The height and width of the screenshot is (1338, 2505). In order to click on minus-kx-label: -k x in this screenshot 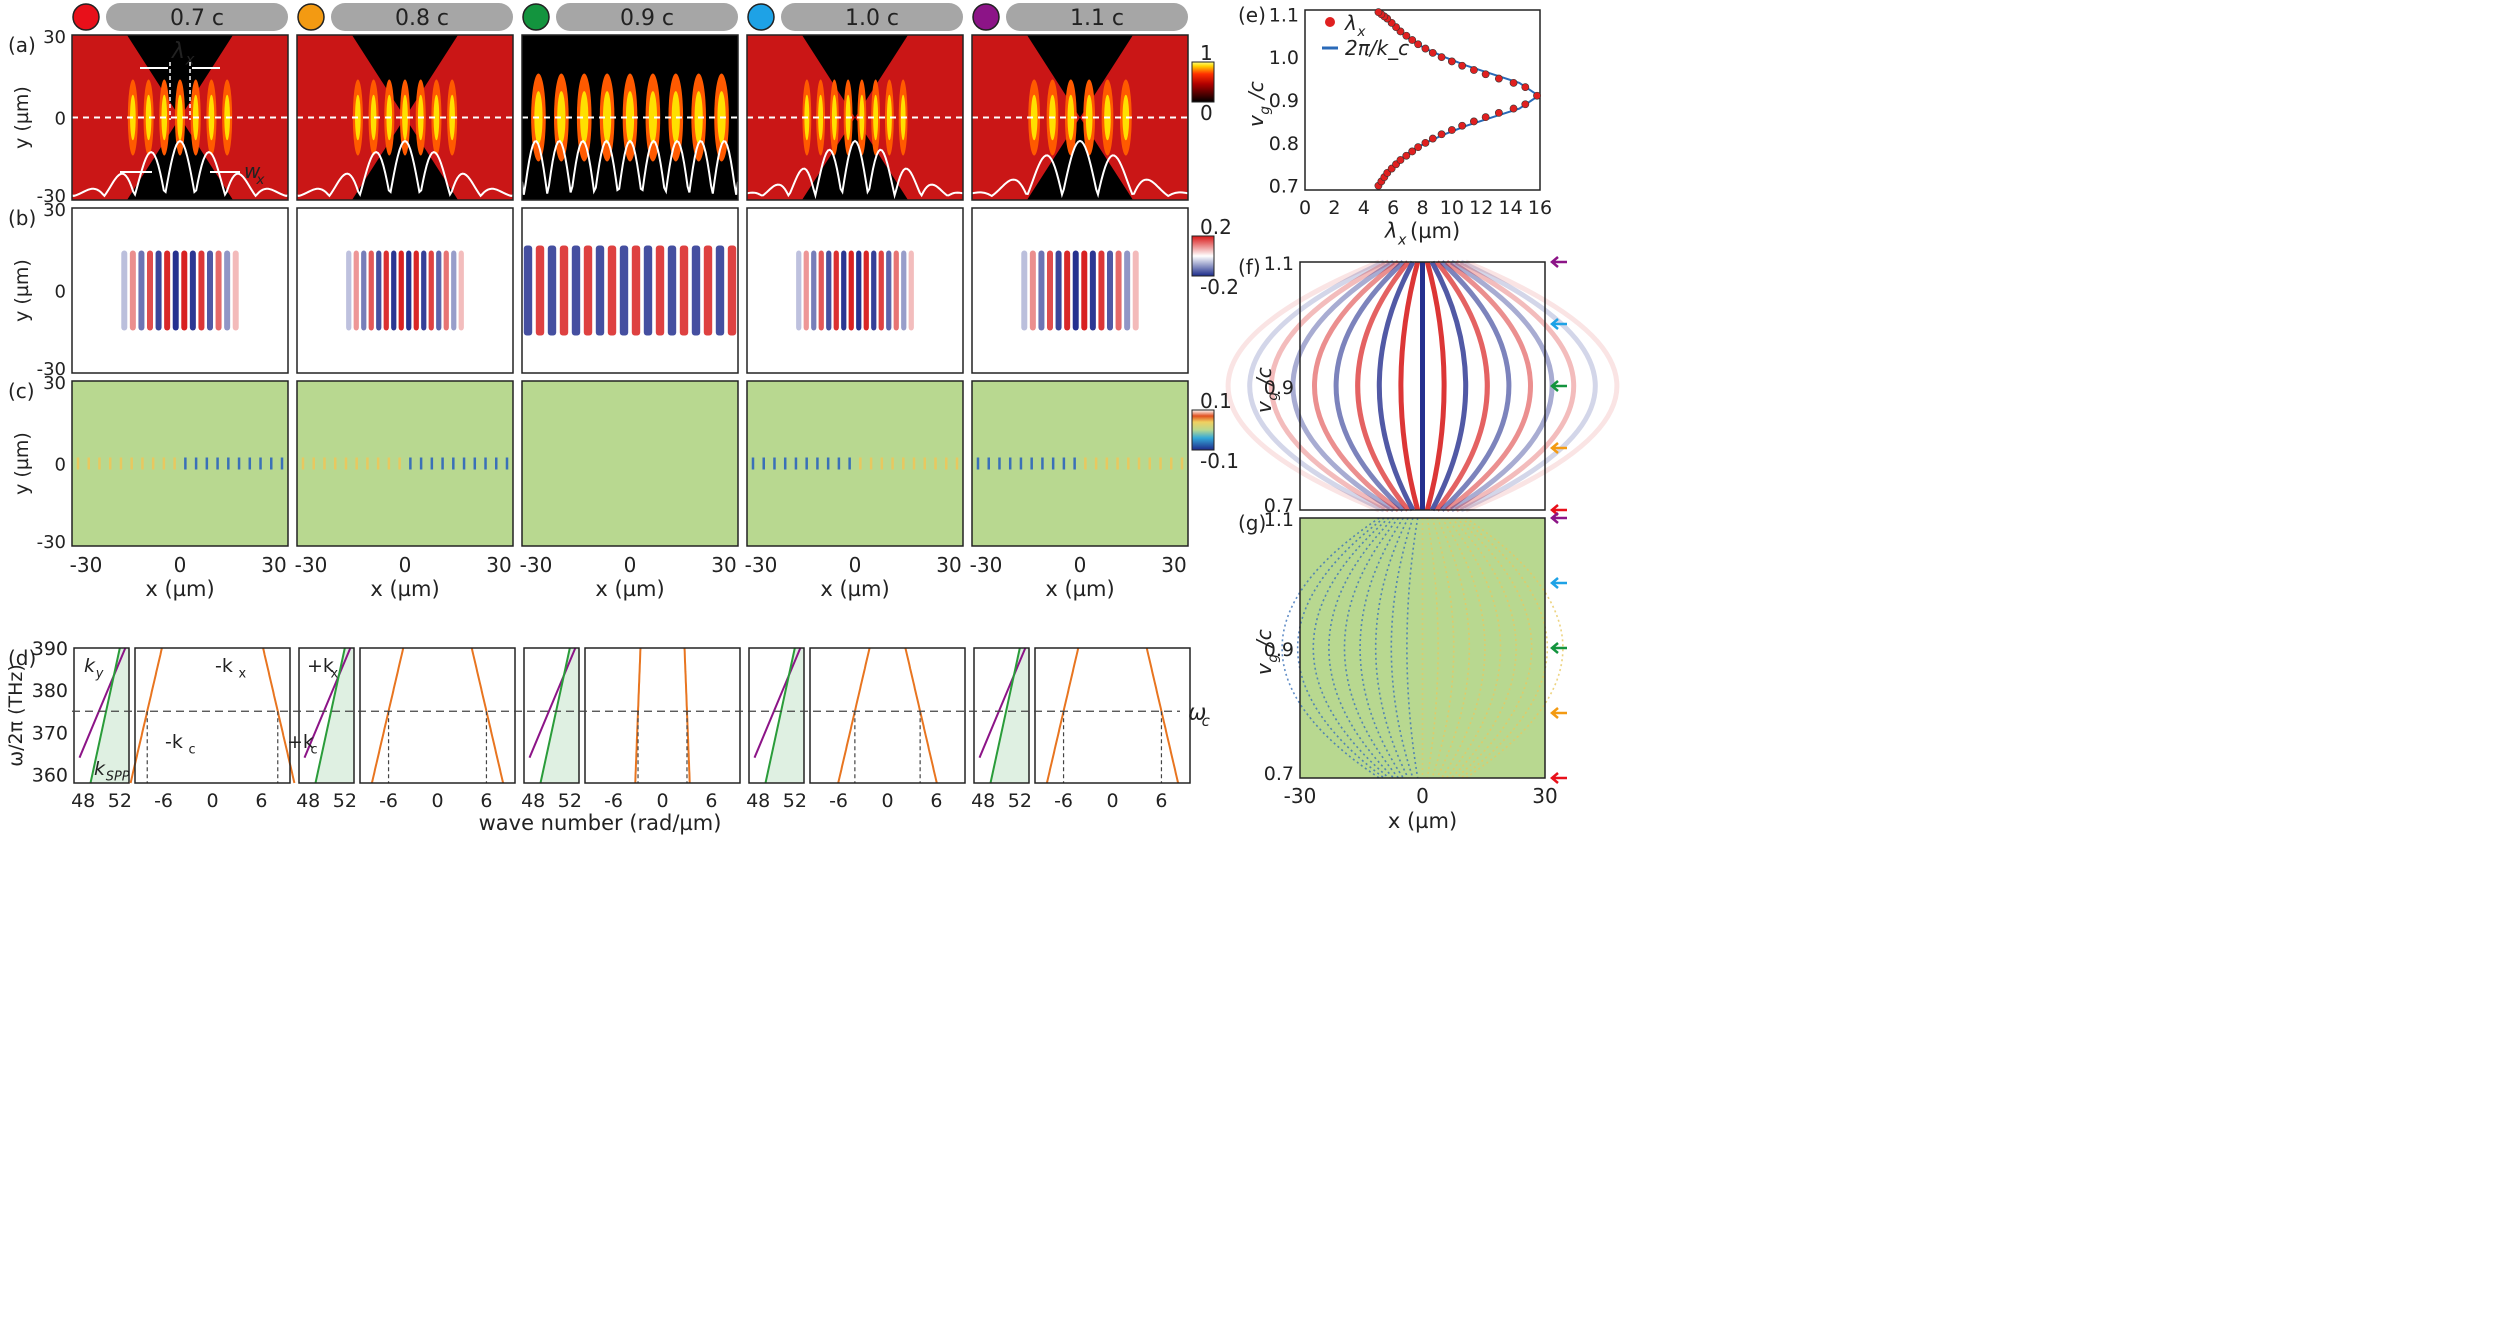, I will do `click(231, 668)`.